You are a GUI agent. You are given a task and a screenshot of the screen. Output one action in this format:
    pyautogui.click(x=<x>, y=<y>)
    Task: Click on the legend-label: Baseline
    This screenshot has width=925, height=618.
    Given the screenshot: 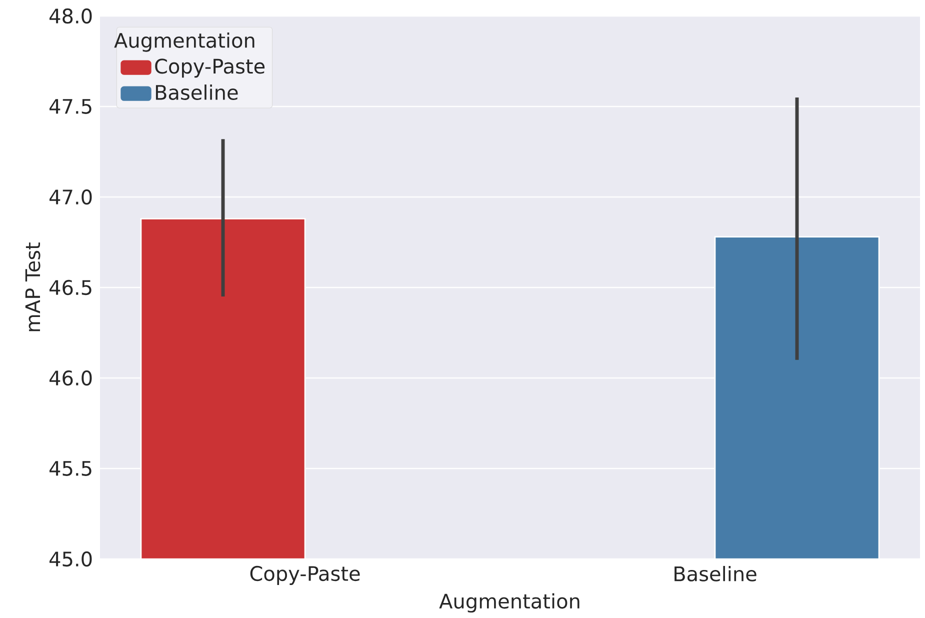 What is the action you would take?
    pyautogui.click(x=197, y=92)
    